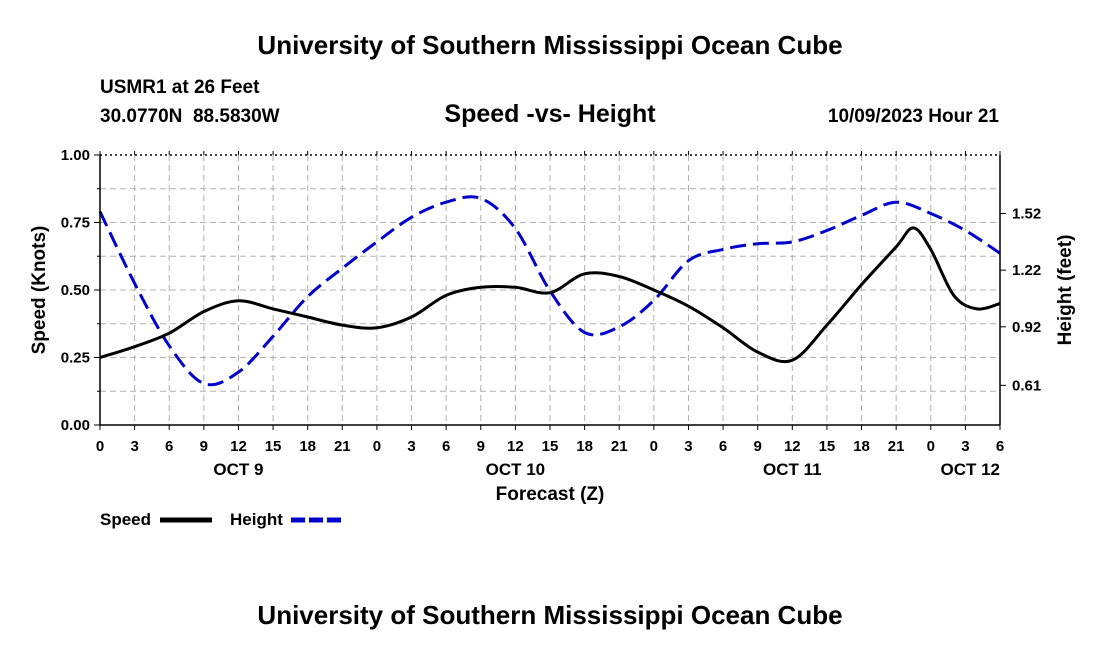  Describe the element at coordinates (75, 155) in the screenshot. I see `y-tick-label: 1.00` at that location.